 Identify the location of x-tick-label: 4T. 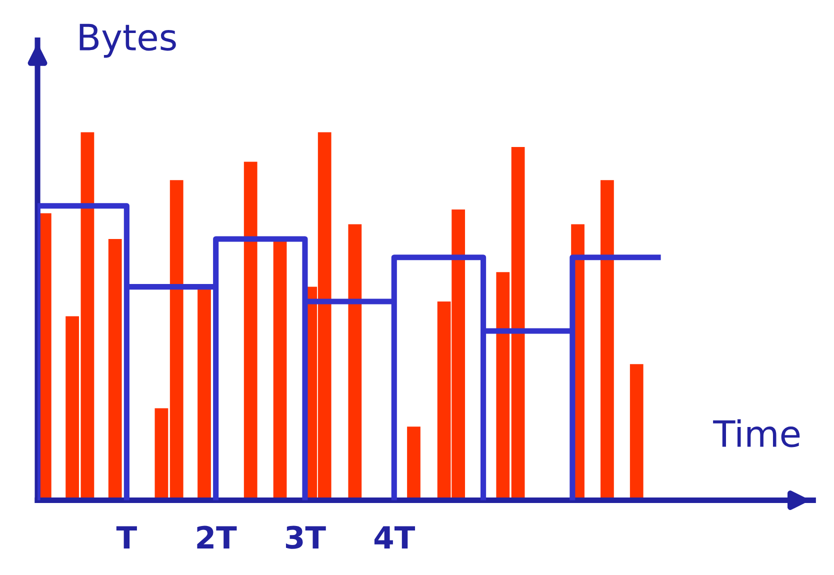
(395, 537).